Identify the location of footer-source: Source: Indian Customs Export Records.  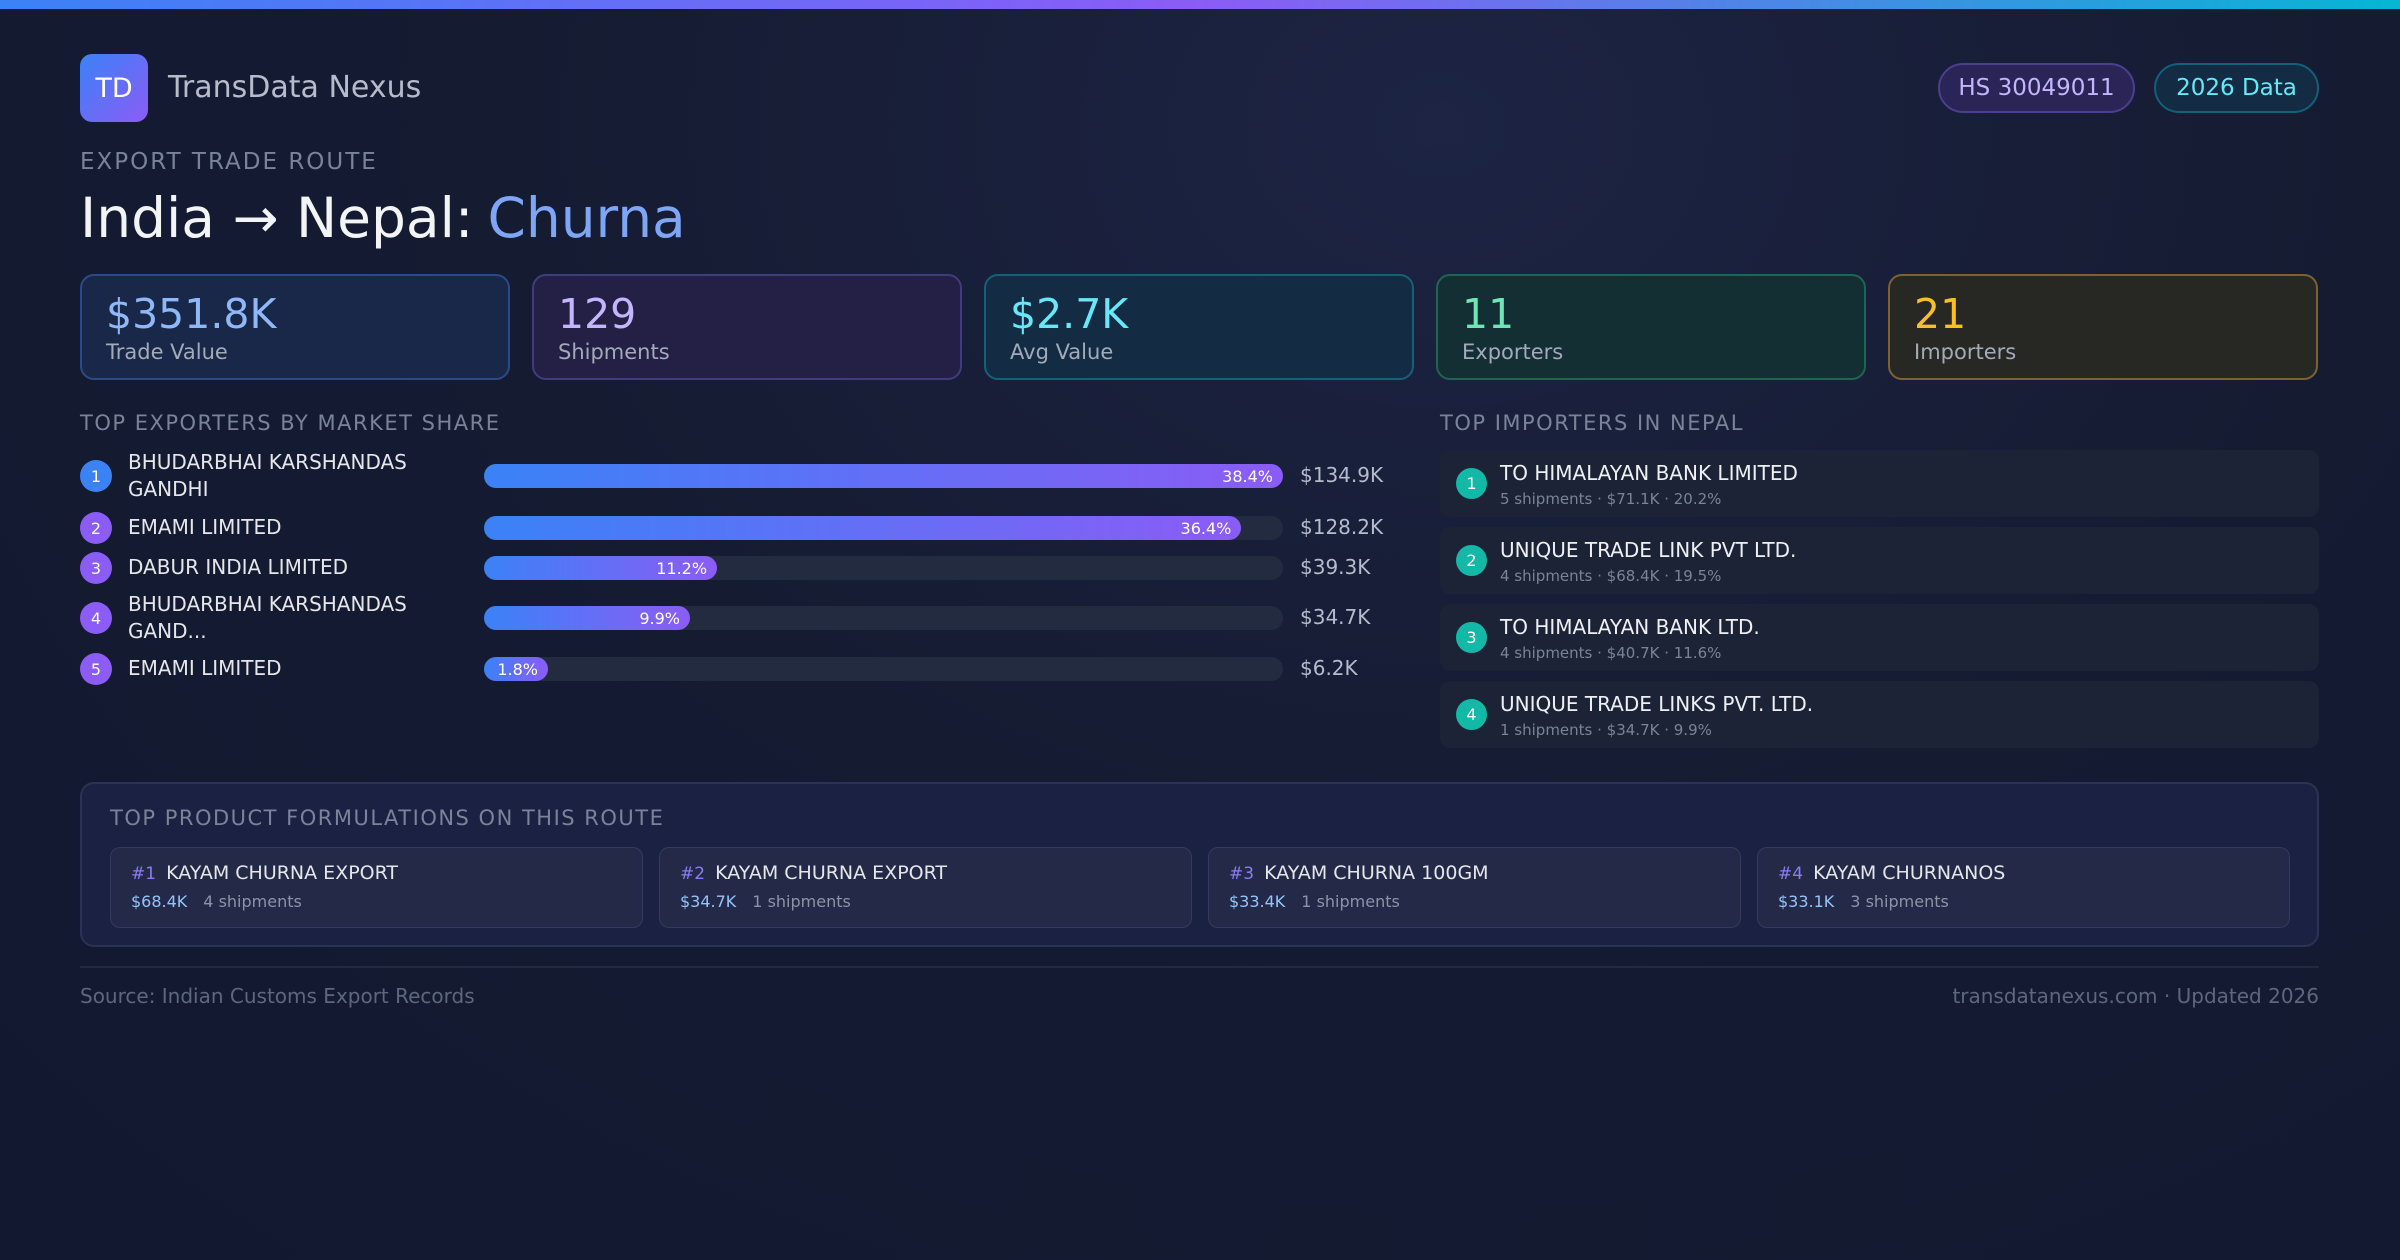
(277, 996).